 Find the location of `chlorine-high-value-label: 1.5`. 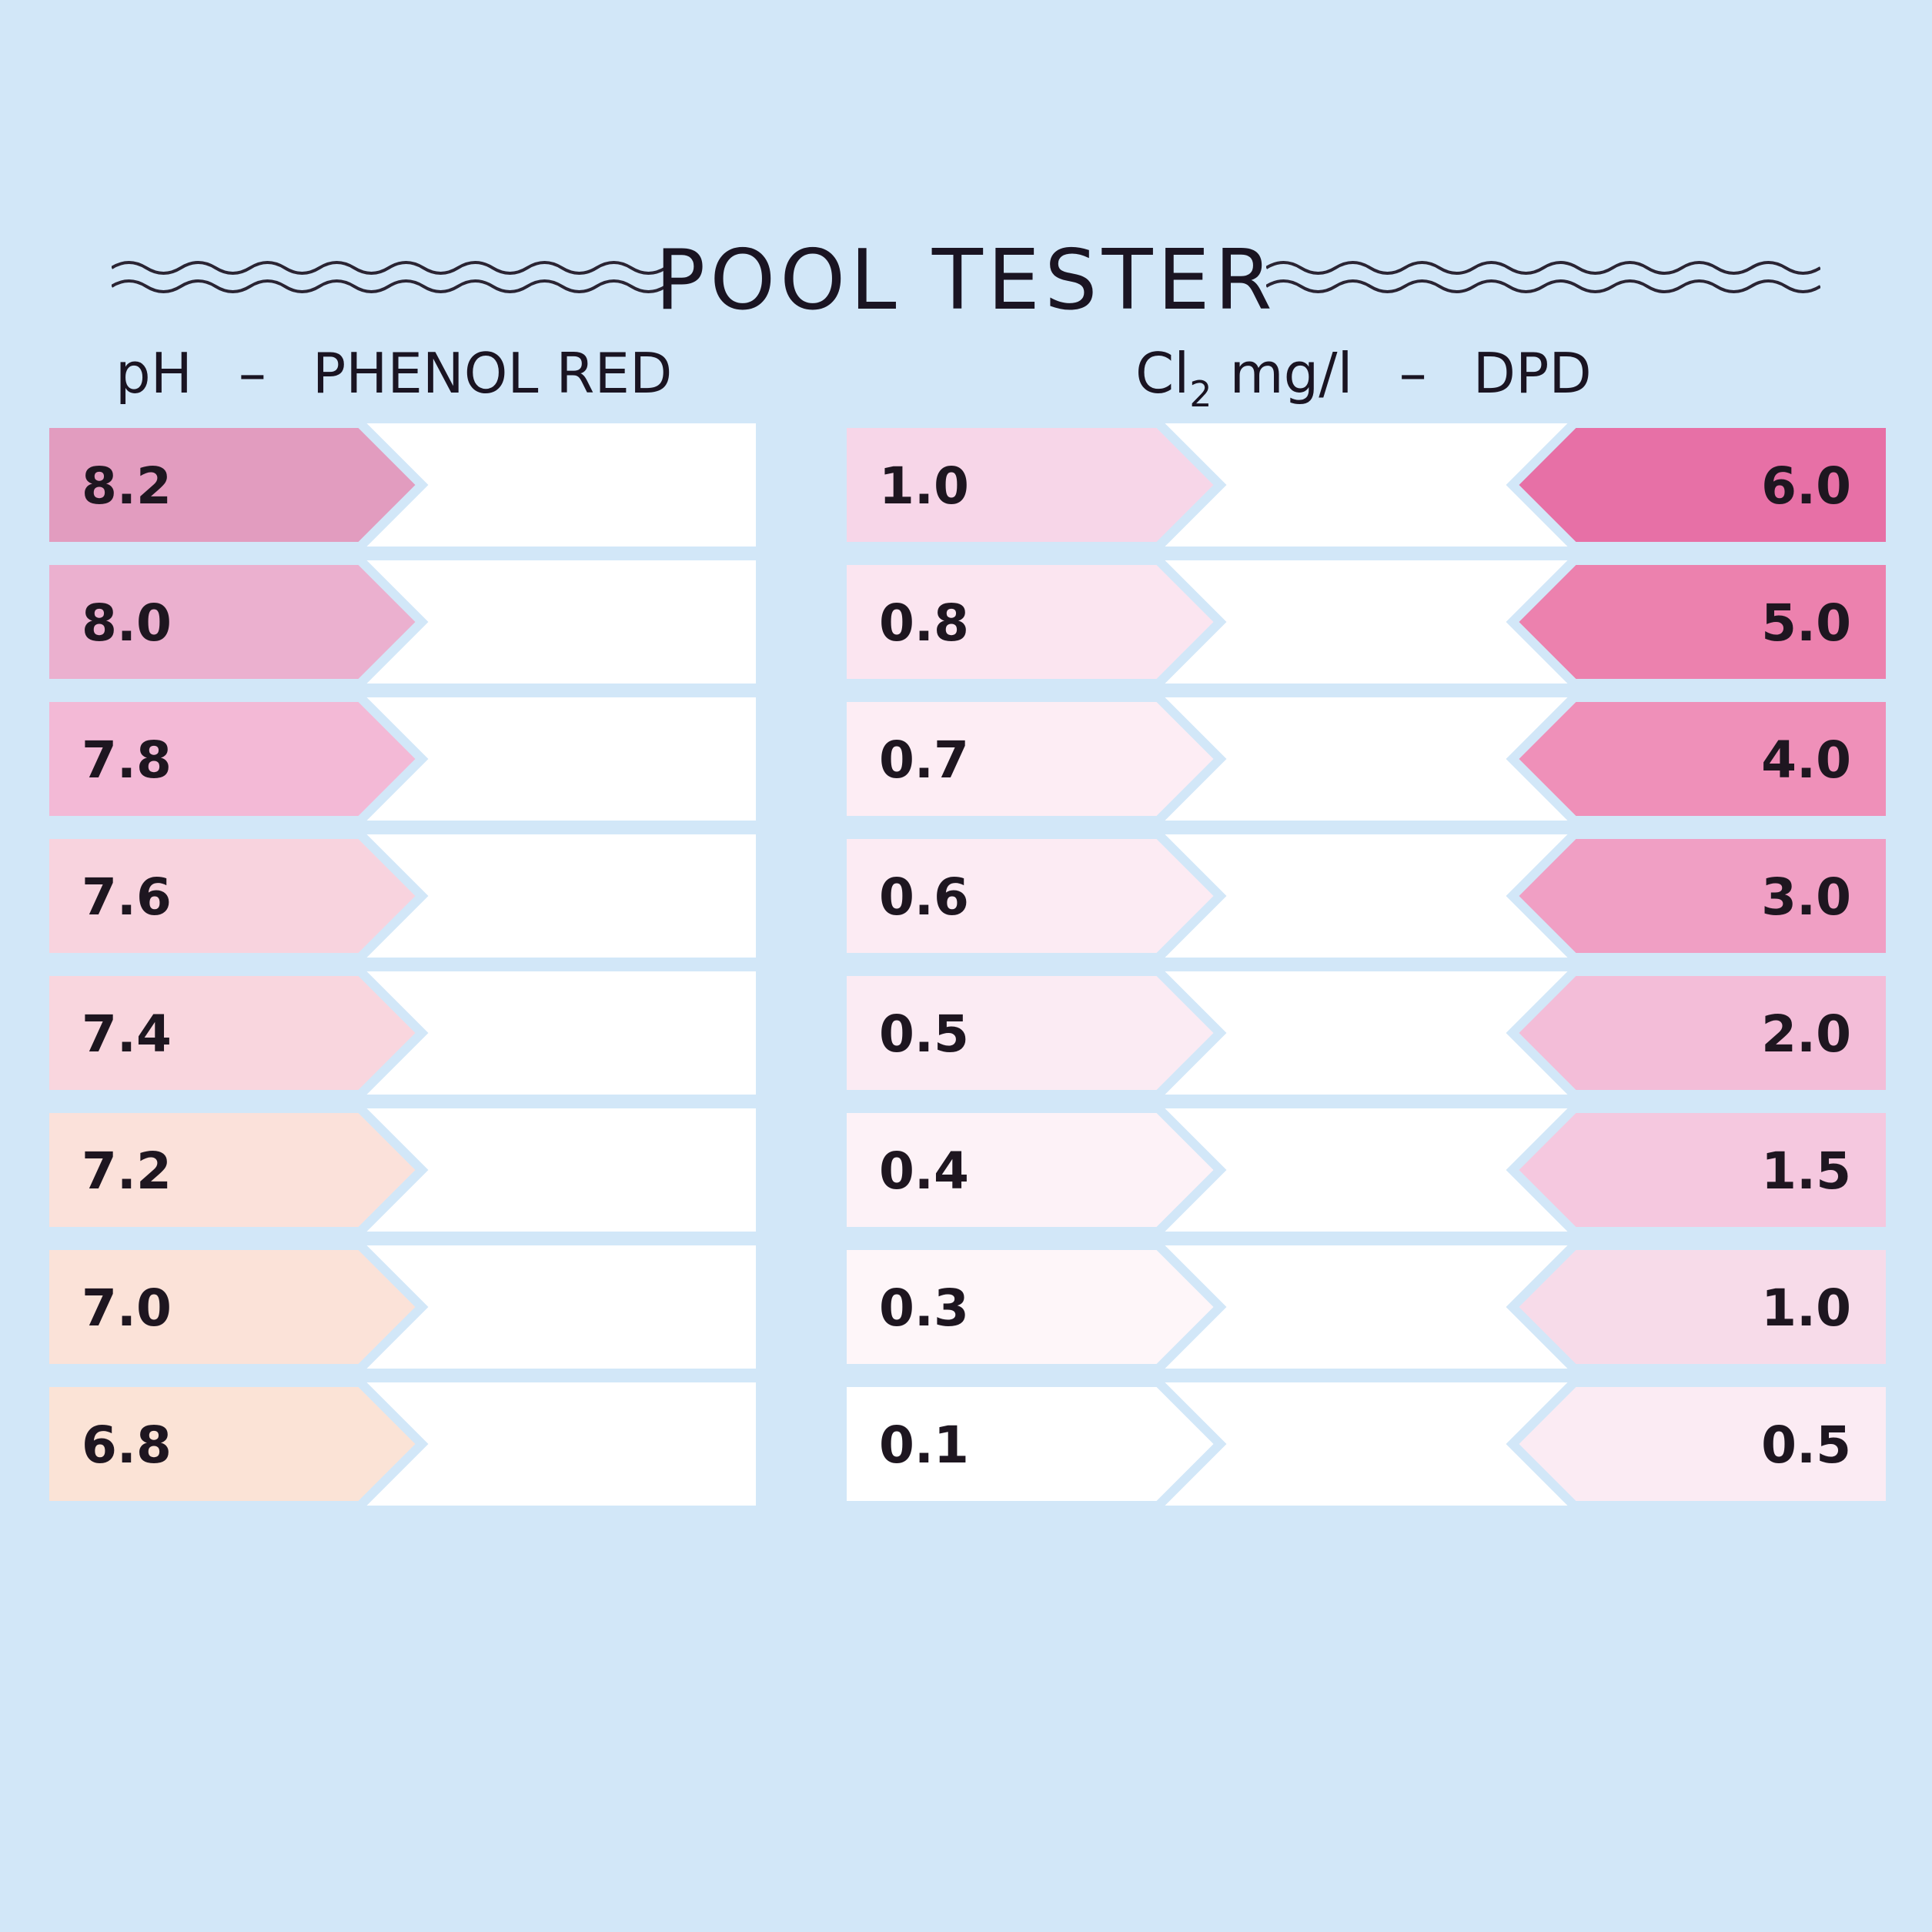

chlorine-high-value-label: 1.5 is located at coordinates (1806, 1171).